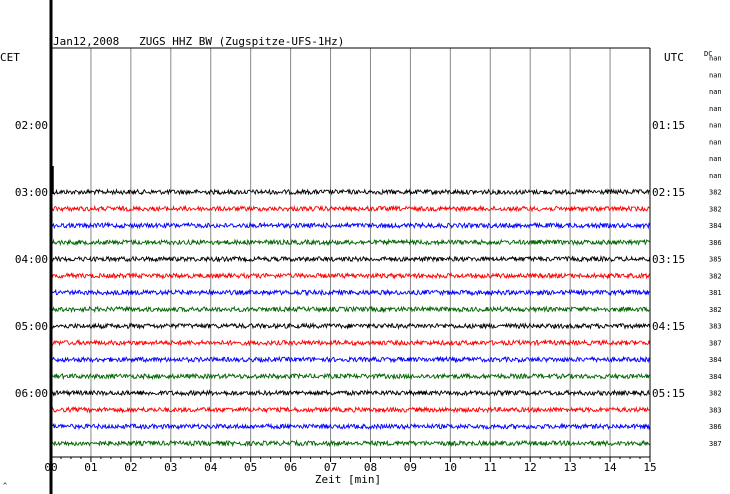 The width and height of the screenshot is (730, 494). What do you see at coordinates (490, 467) in the screenshot?
I see `x-tick-label: 11` at bounding box center [490, 467].